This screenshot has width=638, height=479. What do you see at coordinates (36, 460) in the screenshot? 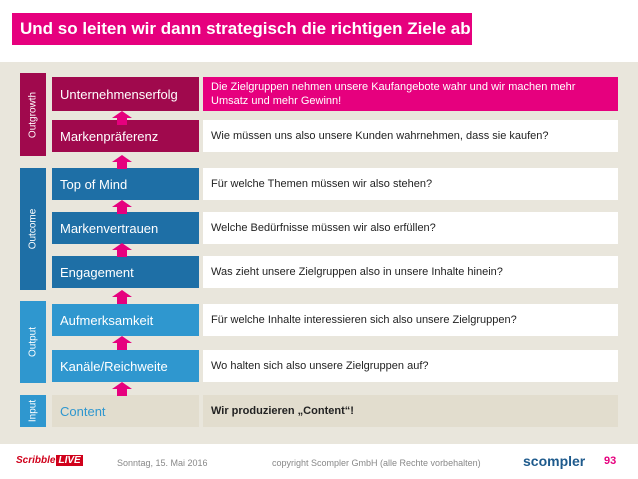
I see `logo-text: Scribble` at bounding box center [36, 460].